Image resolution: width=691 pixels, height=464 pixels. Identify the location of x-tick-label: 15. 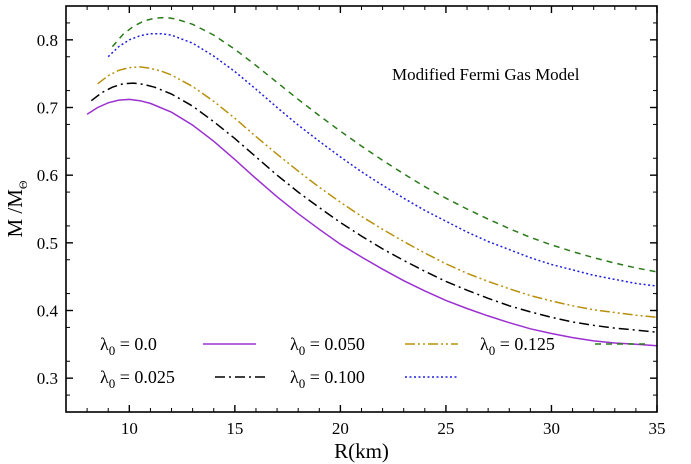
(234, 428).